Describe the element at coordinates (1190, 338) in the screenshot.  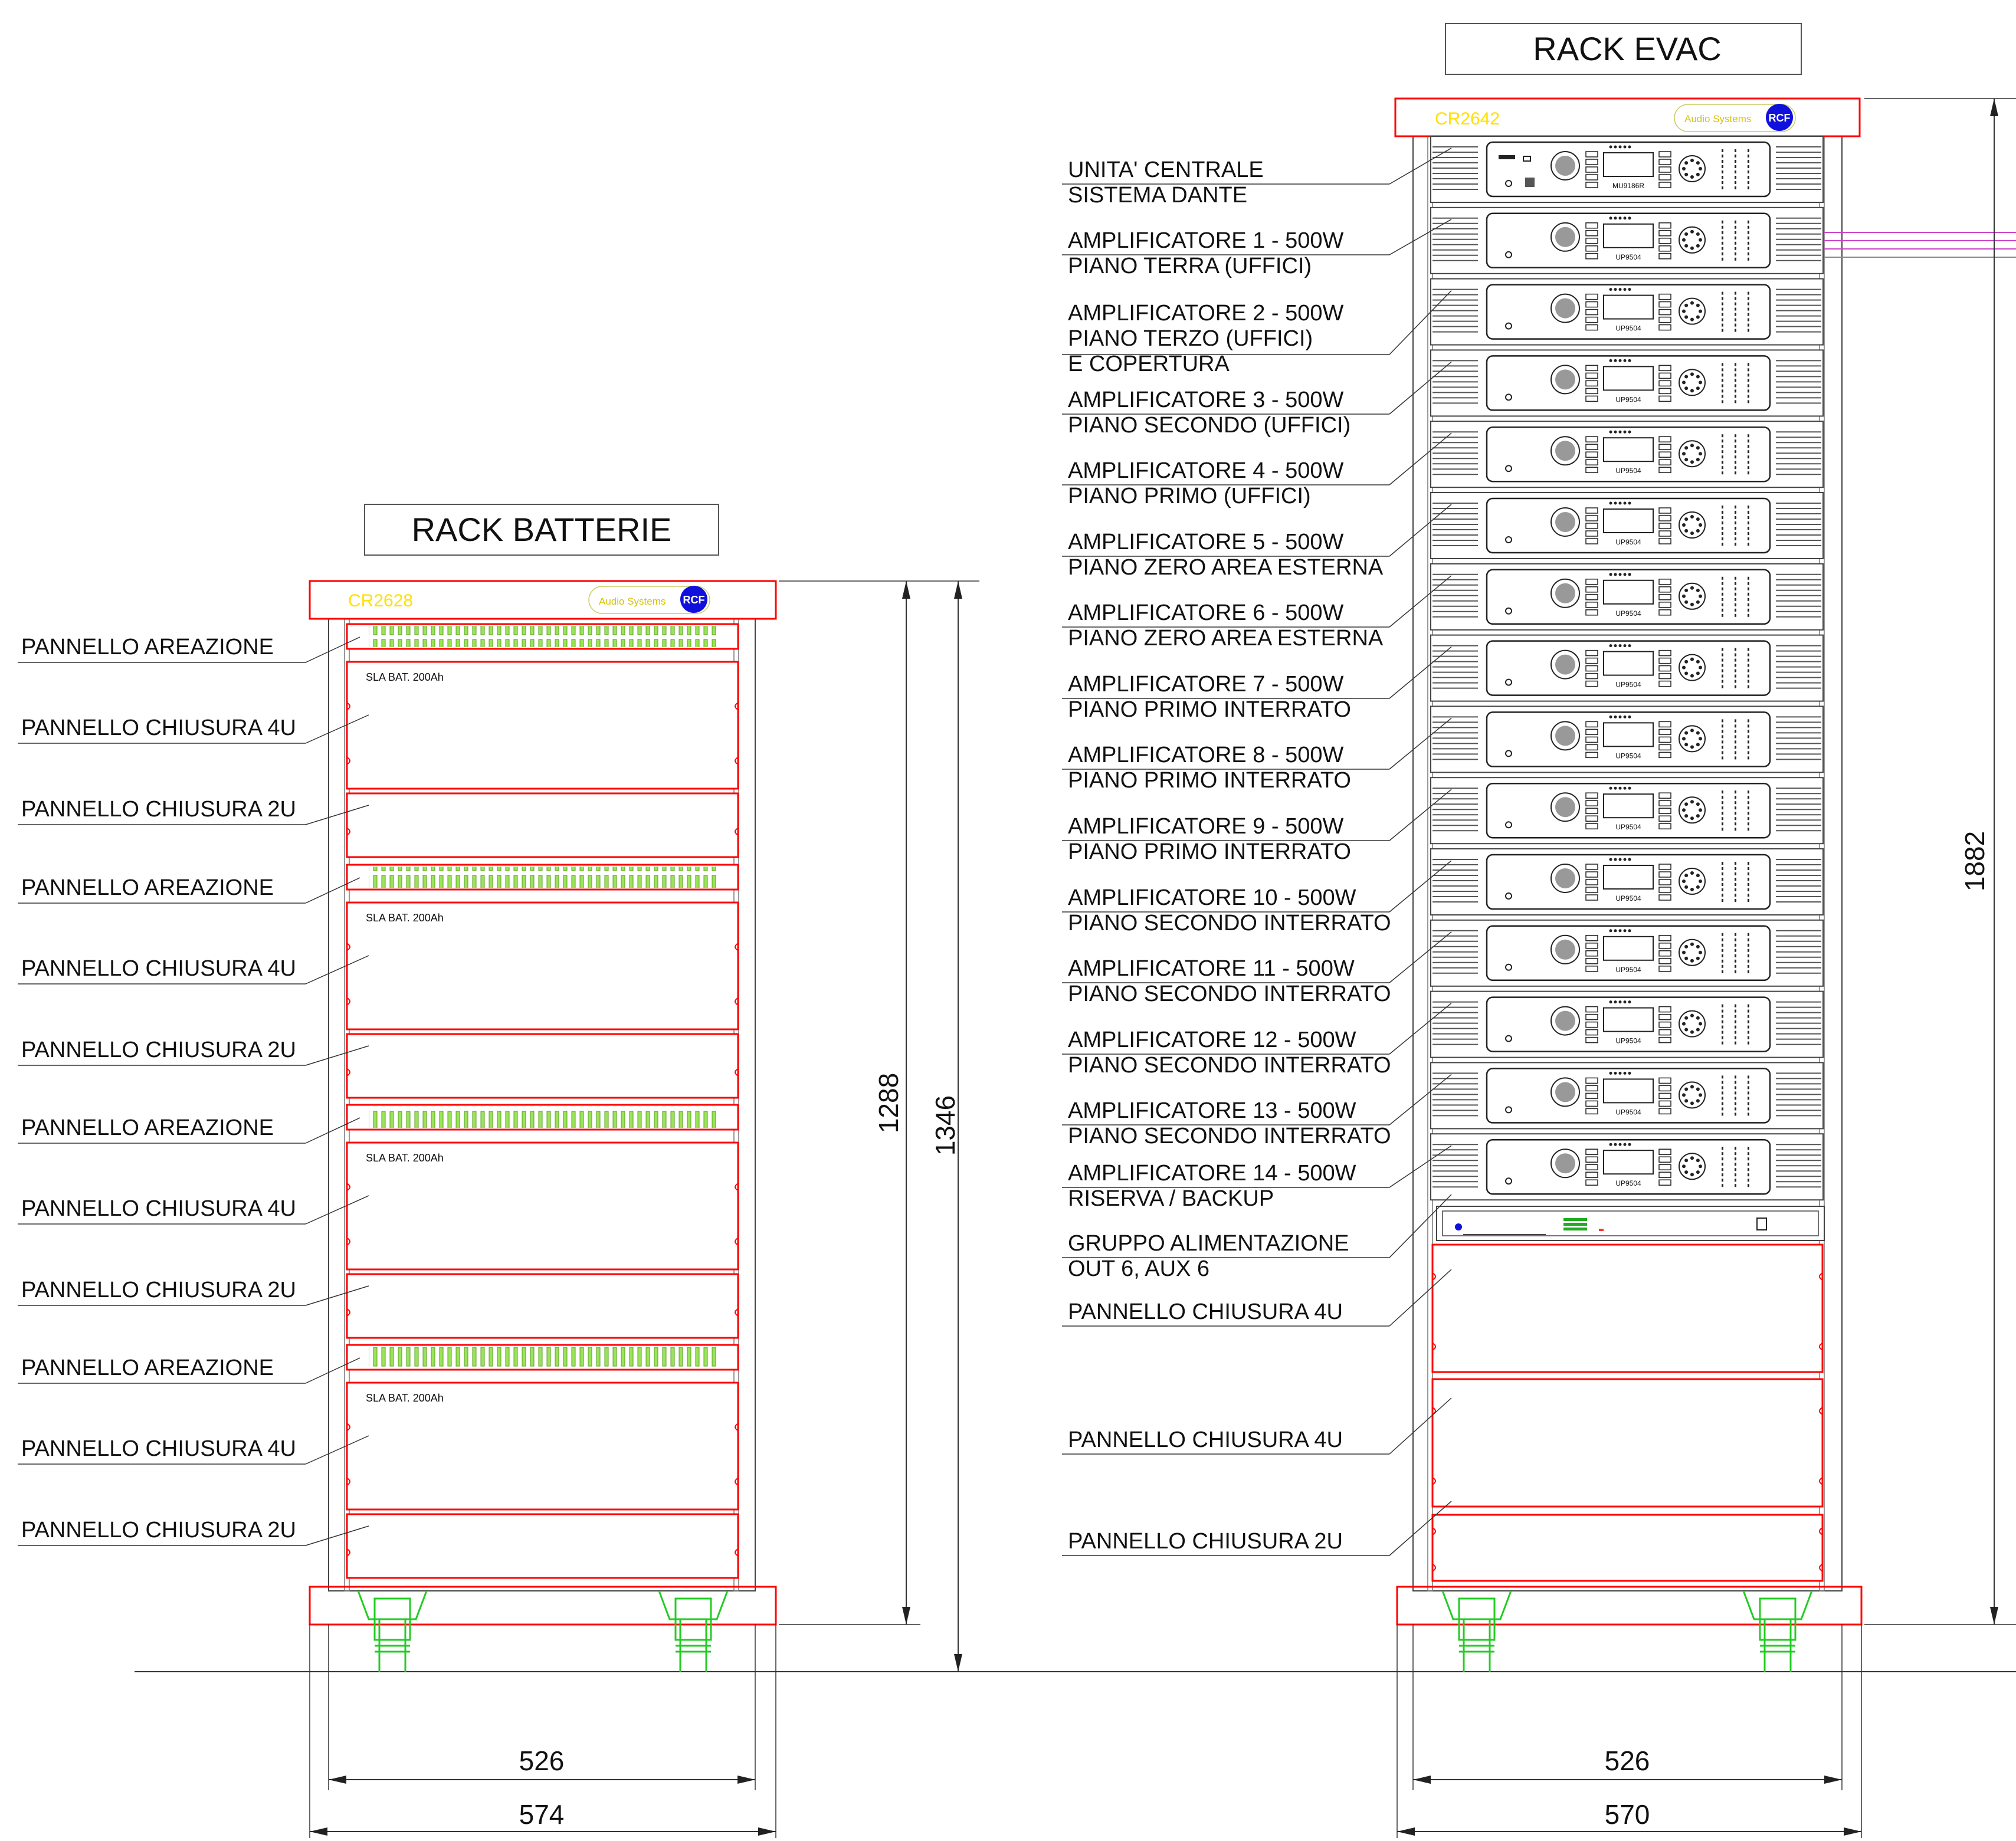
I see `callout-label: PIANO TERZO (UFFICI)` at that location.